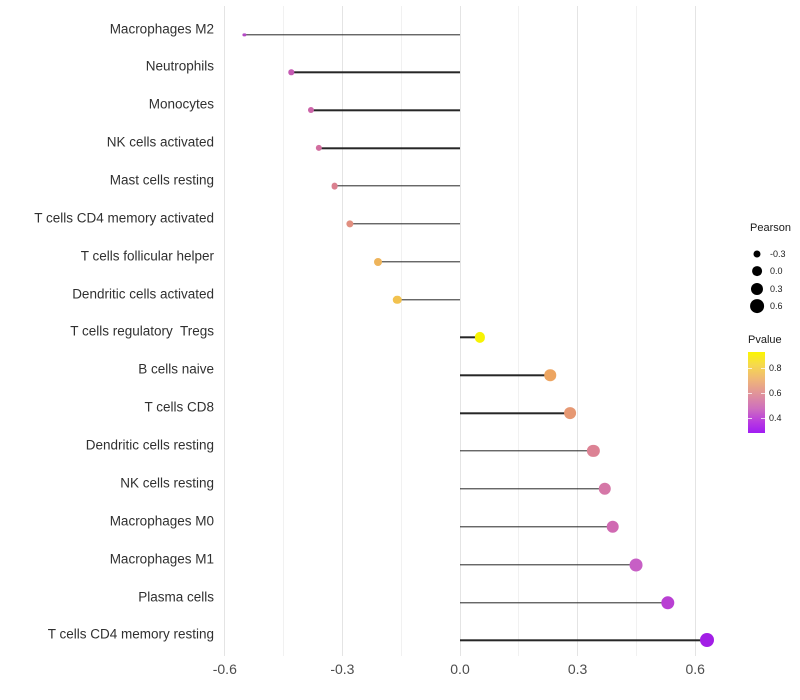 Image resolution: width=800 pixels, height=700 pixels. What do you see at coordinates (756, 392) in the screenshot?
I see `pvalue-gradient-bar` at bounding box center [756, 392].